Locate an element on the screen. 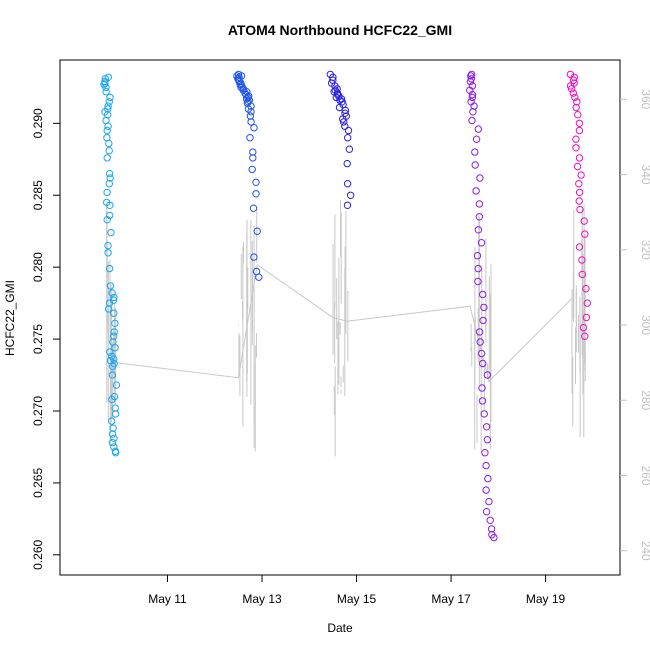  y2-tick-label: 260 is located at coordinates (644, 475).